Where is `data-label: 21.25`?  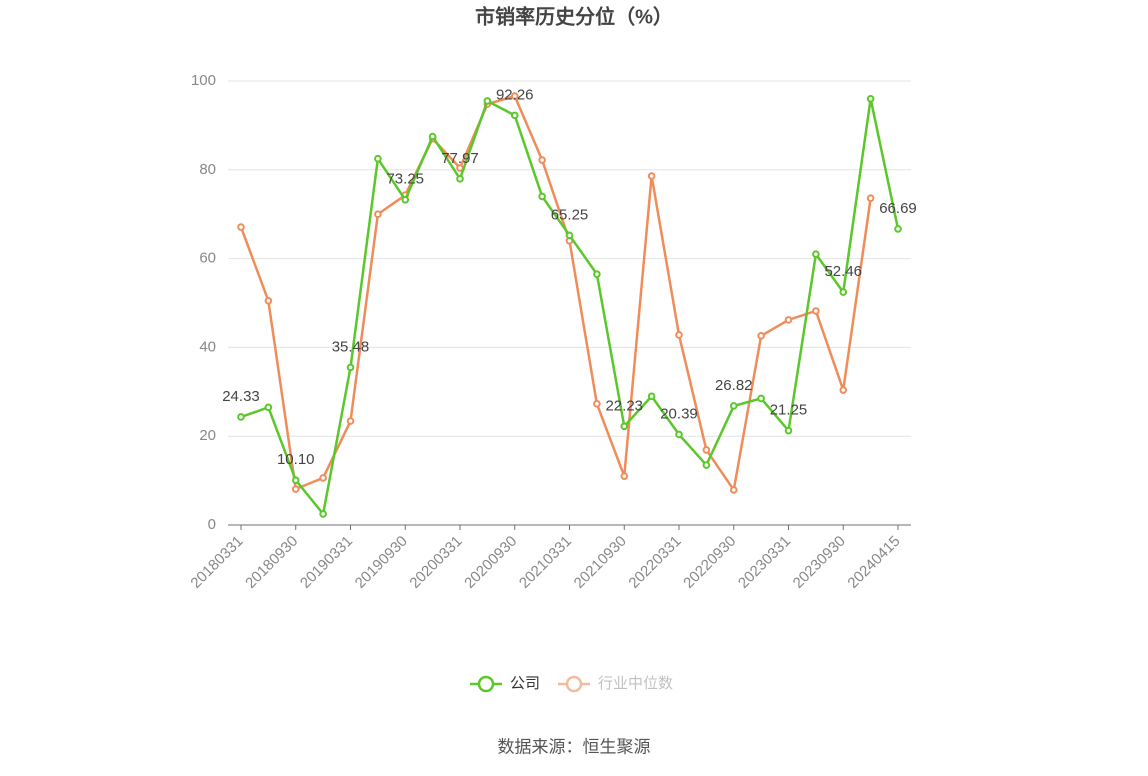 data-label: 21.25 is located at coordinates (789, 410).